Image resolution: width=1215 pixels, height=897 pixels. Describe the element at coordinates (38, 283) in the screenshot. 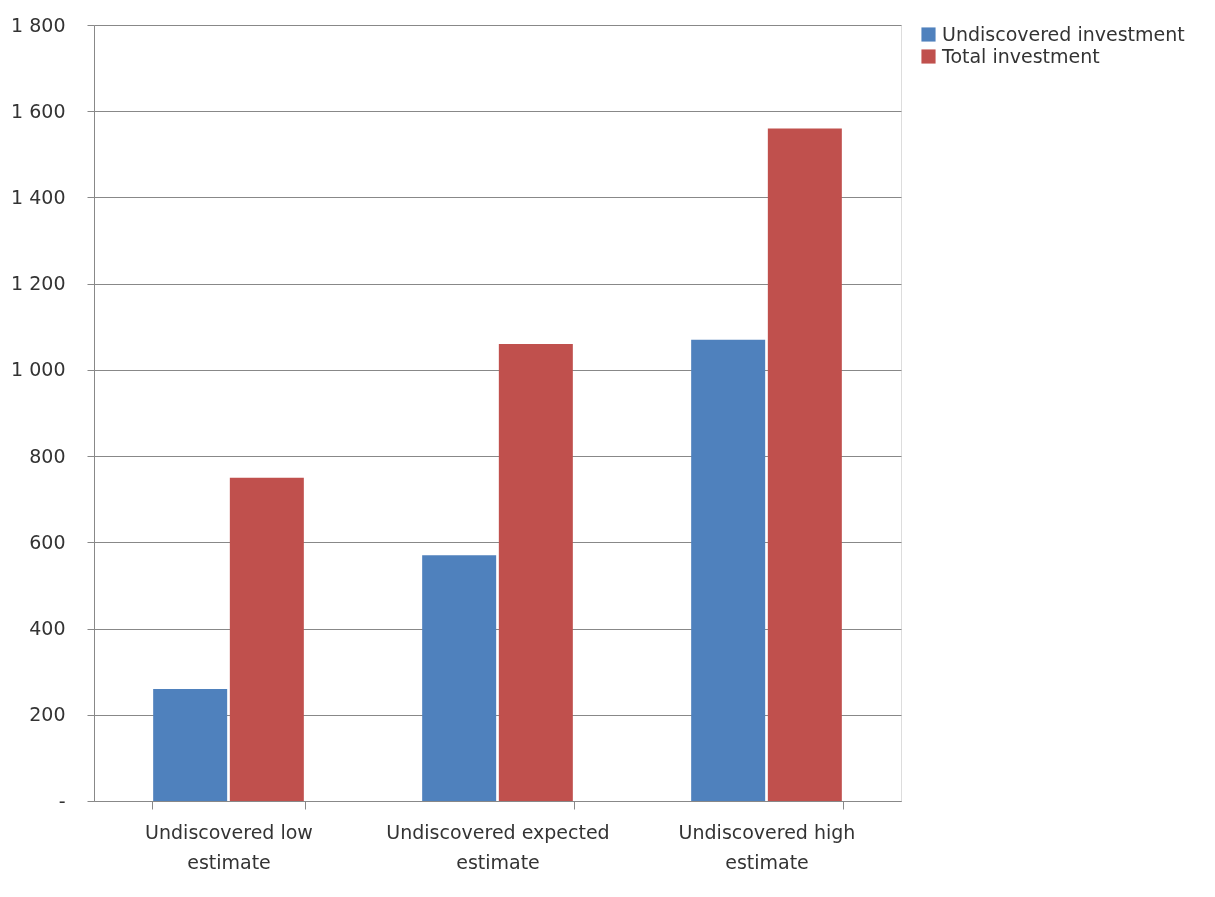

I see `y-tick-label: 1 200` at that location.